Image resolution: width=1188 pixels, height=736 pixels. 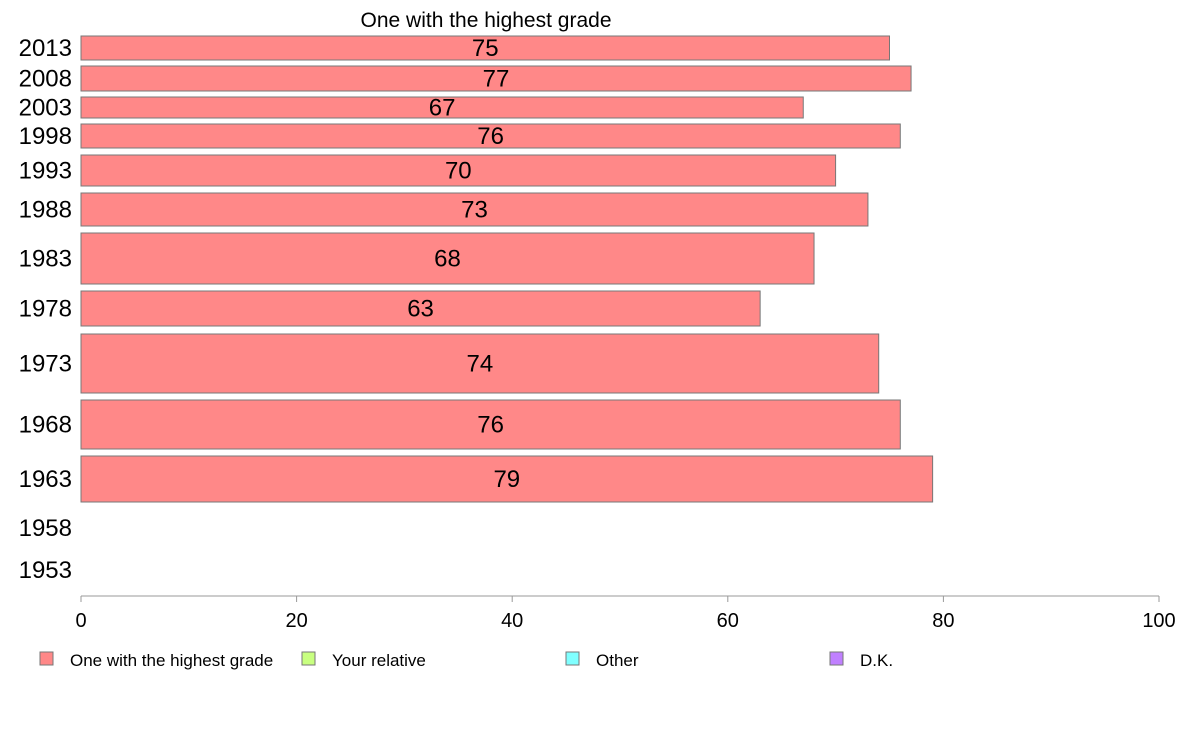 I want to click on bar-value-label: 67, so click(x=442, y=108).